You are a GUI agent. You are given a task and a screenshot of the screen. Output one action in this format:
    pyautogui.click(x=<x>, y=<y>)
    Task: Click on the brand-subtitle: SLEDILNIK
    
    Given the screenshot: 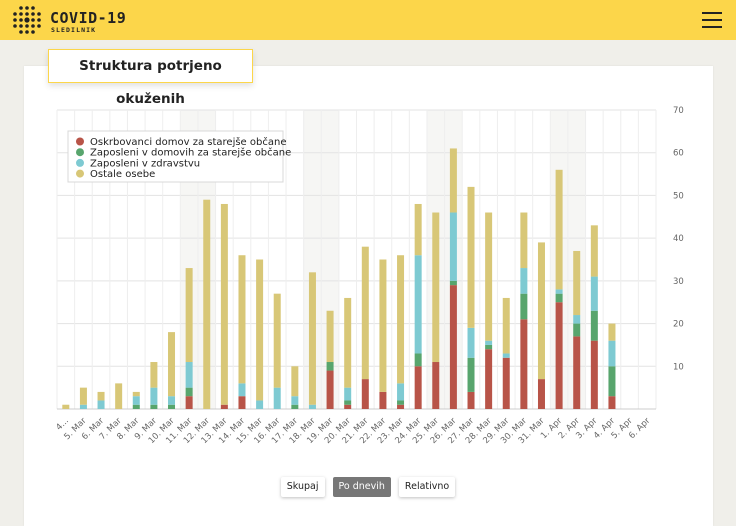 What is the action you would take?
    pyautogui.click(x=74, y=30)
    